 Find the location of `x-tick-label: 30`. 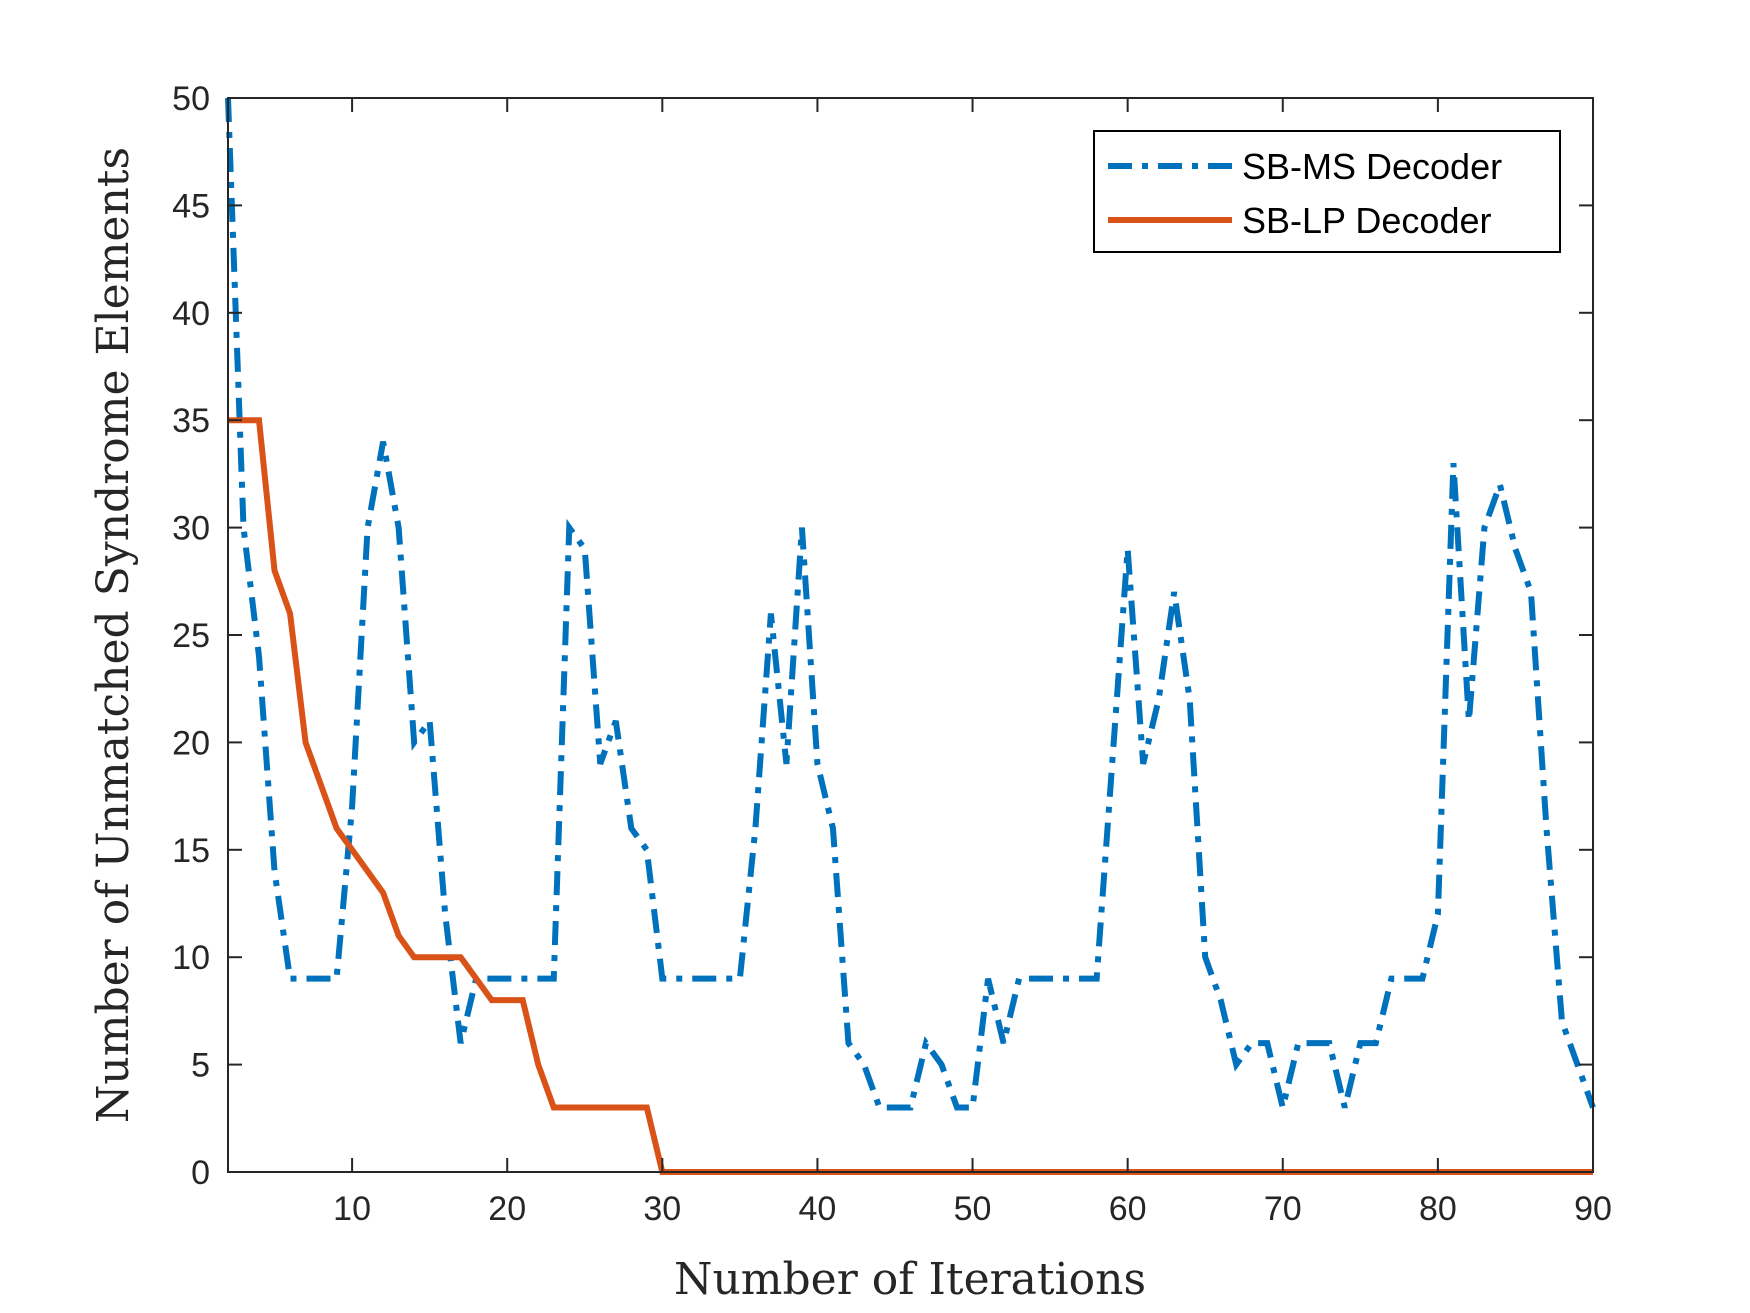

x-tick-label: 30 is located at coordinates (662, 1209).